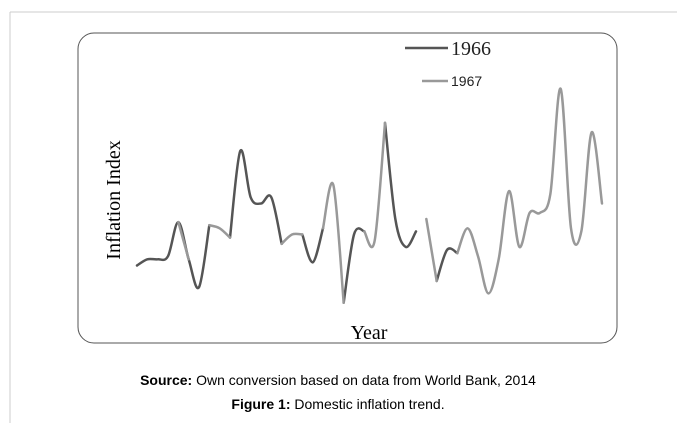  Describe the element at coordinates (471, 49) in the screenshot. I see `legend-label: 1966` at that location.